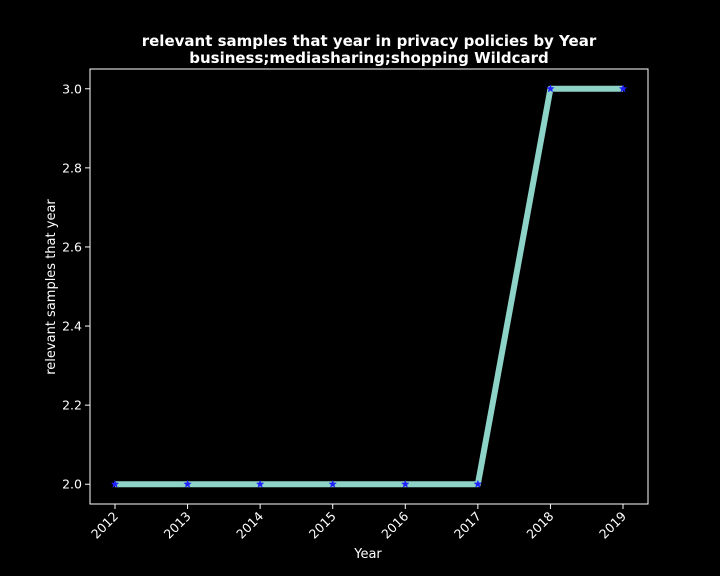 Image resolution: width=720 pixels, height=576 pixels. What do you see at coordinates (612, 524) in the screenshot?
I see `x-tick-label: 2019` at bounding box center [612, 524].